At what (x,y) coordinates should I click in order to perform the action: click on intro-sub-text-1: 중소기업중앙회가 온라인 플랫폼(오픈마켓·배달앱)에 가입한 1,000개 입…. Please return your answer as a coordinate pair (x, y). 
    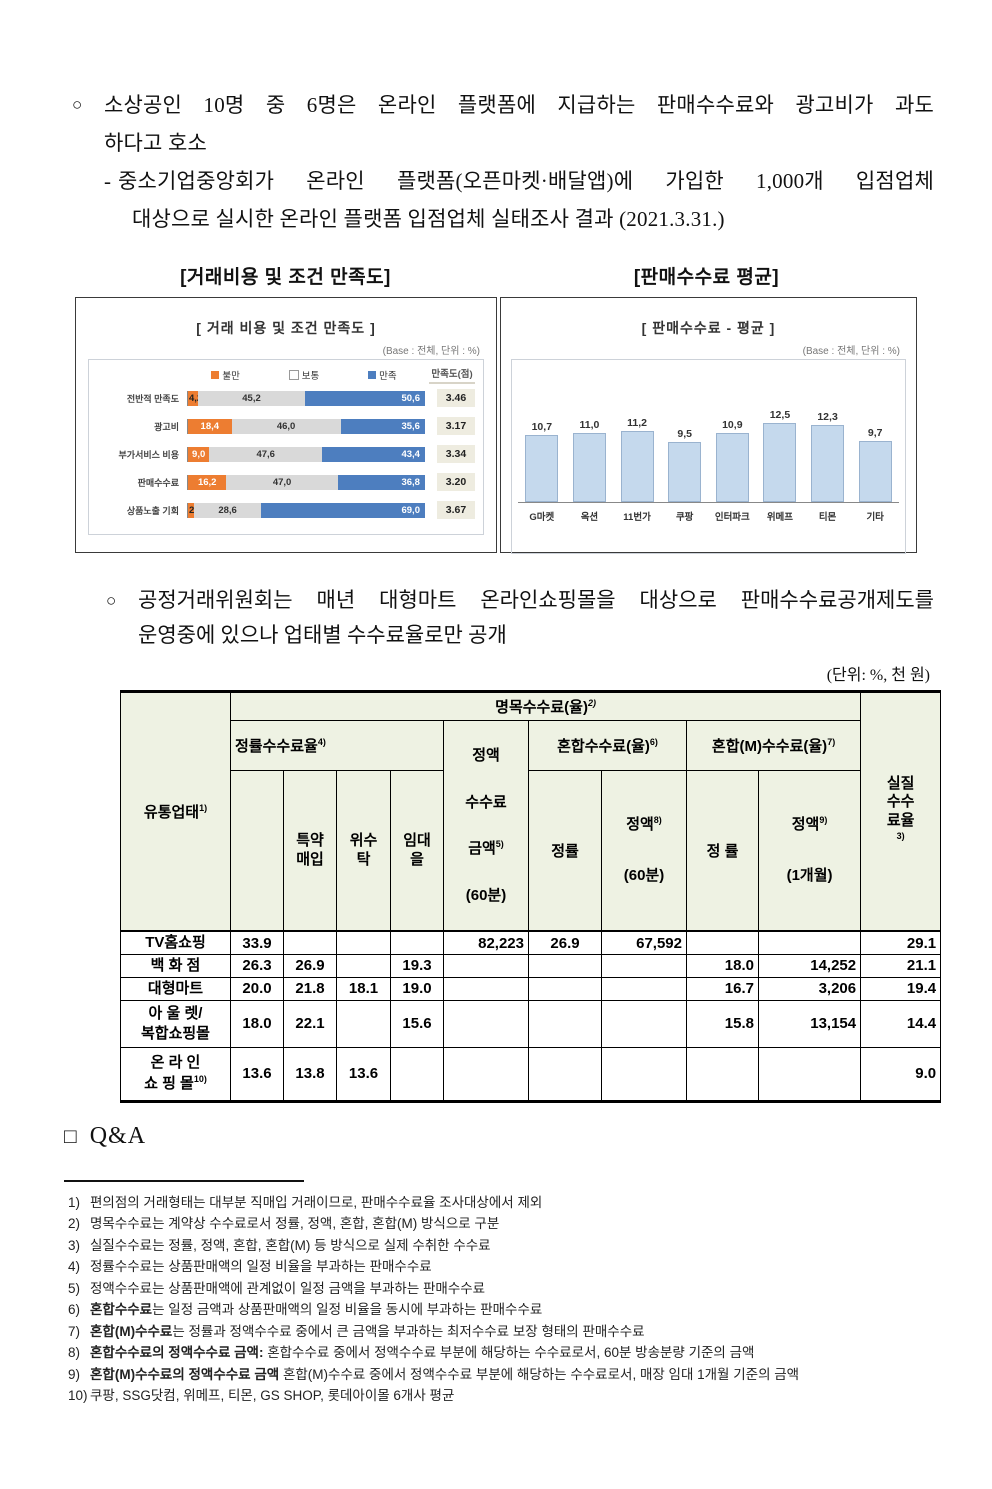
    Looking at the image, I should click on (526, 181).